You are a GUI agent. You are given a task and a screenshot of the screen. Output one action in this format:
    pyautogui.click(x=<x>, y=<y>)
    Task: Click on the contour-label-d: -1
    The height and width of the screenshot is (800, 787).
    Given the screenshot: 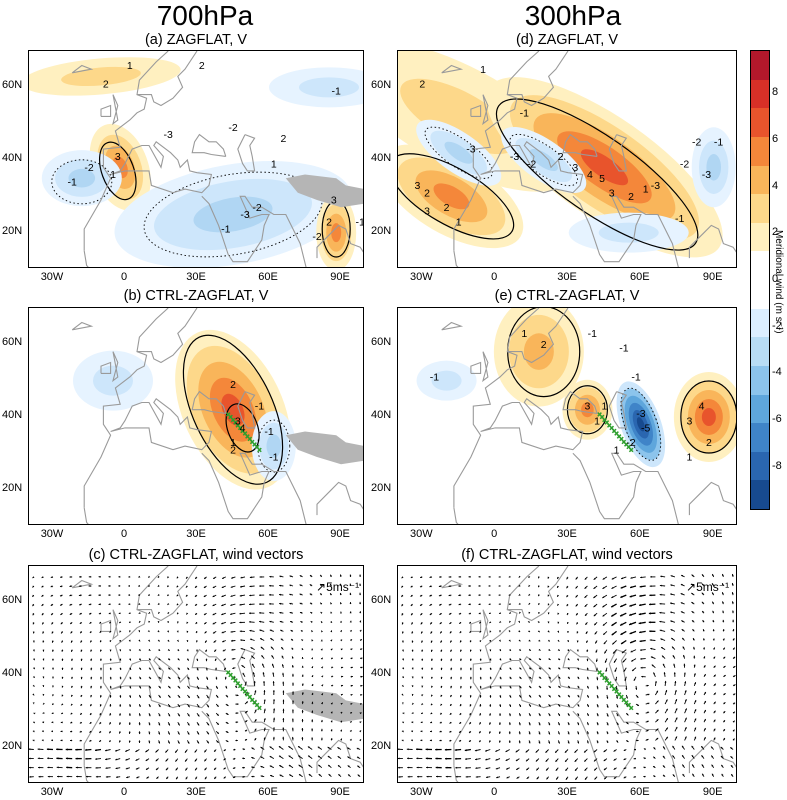 What is the action you would take?
    pyautogui.click(x=524, y=113)
    